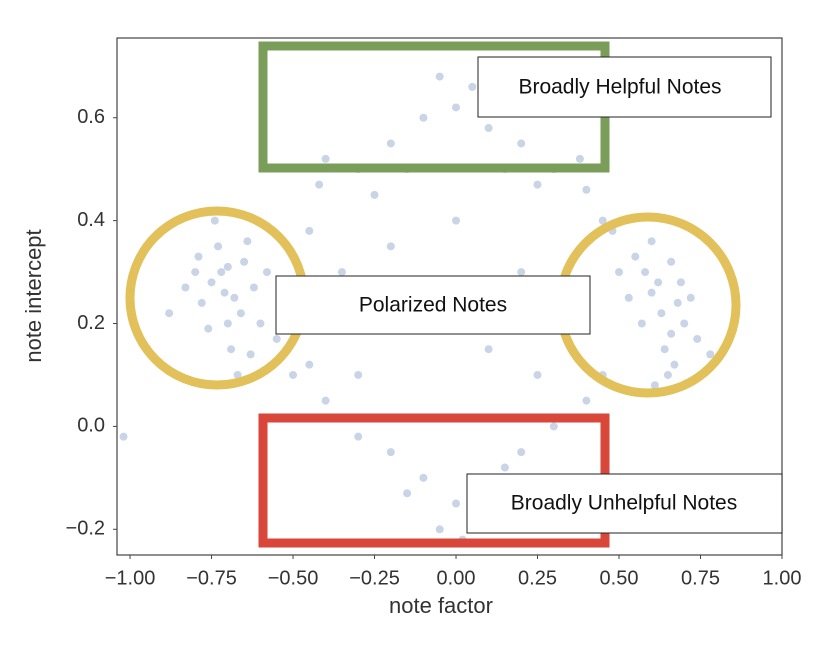  I want to click on y-tick-label: 0.2, so click(91, 323).